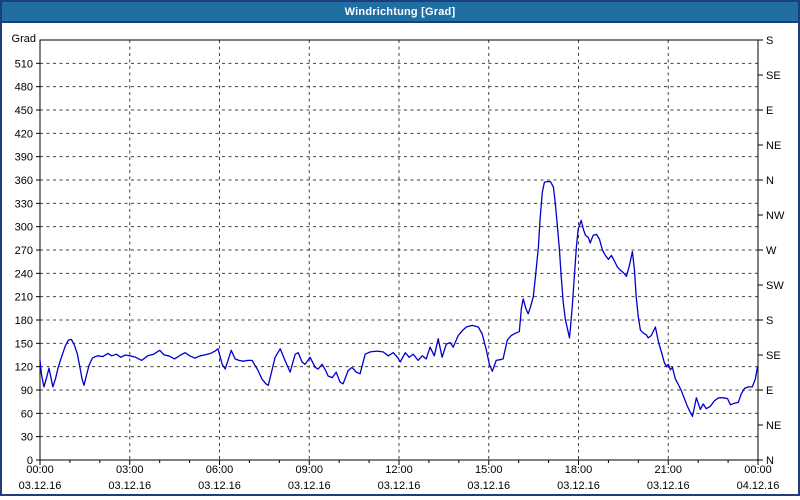 The width and height of the screenshot is (800, 500). What do you see at coordinates (399, 470) in the screenshot?
I see `x-axis-time-label: 12:00` at bounding box center [399, 470].